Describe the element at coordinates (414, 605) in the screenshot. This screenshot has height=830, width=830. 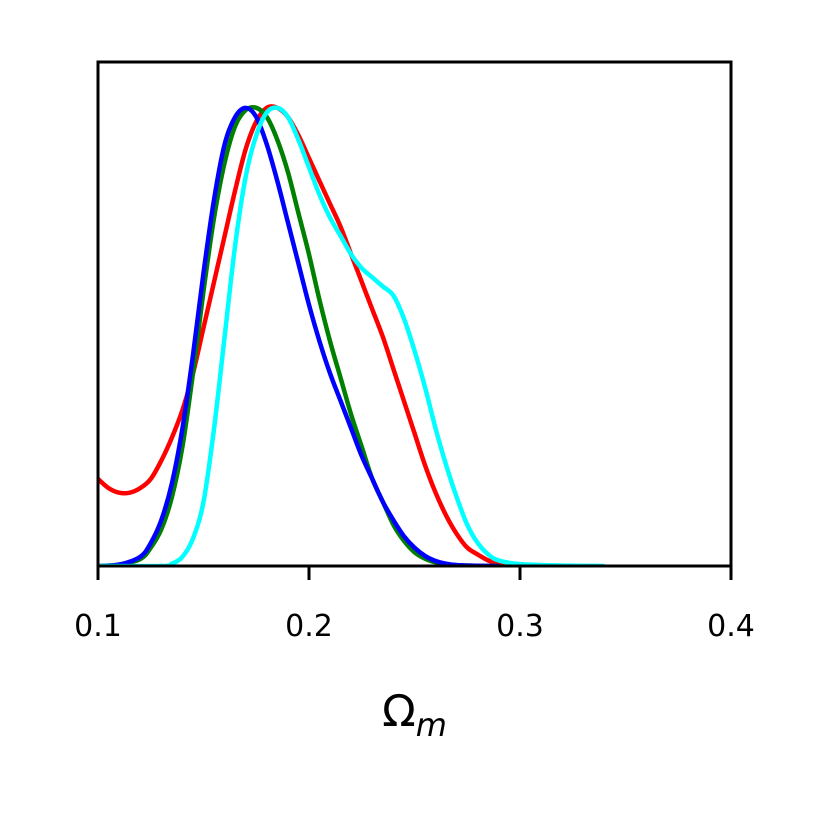
I see `x-axis-ticks: 0.1 0.2 0.3 0.4` at that location.